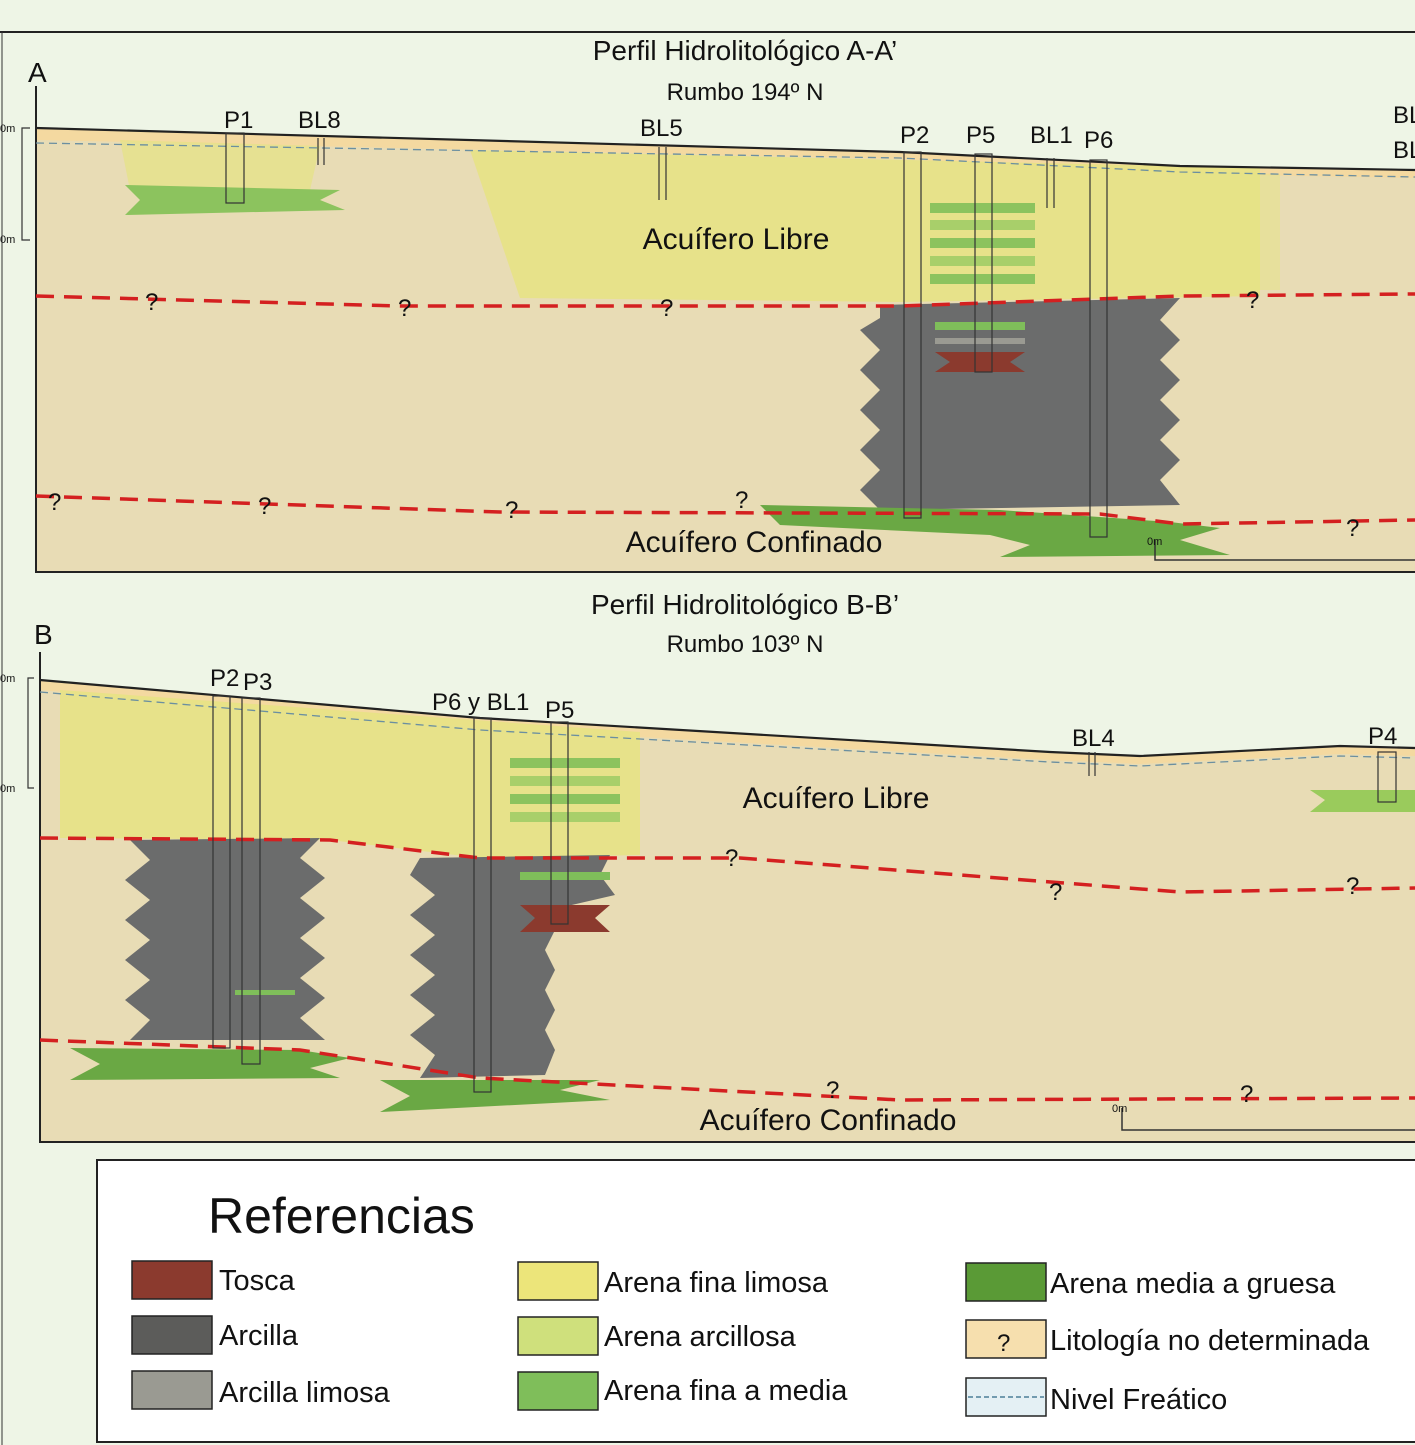  What do you see at coordinates (1003, 1343) in the screenshot?
I see `legend-symbol: ?` at bounding box center [1003, 1343].